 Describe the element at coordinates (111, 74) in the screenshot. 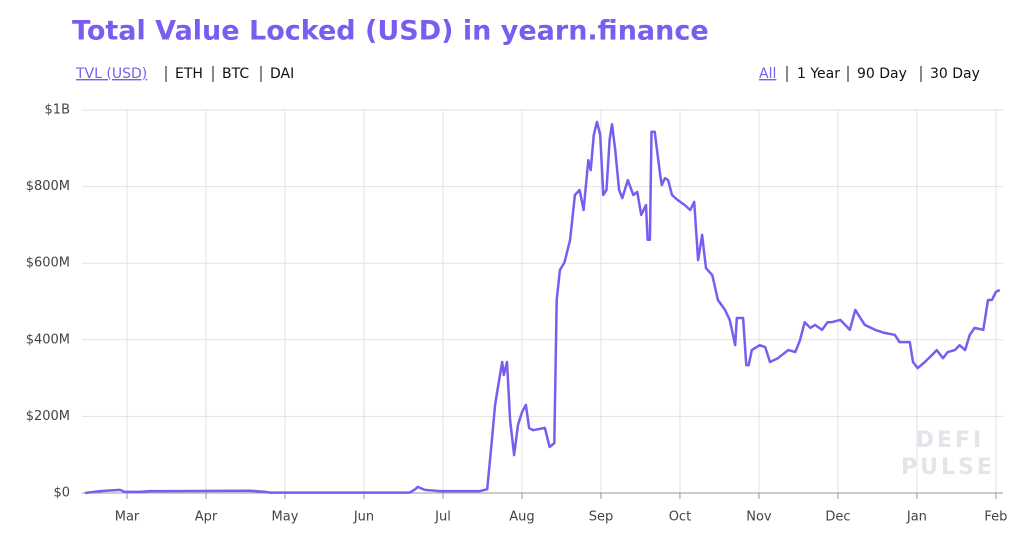

I see `tab: TVL (USD)` at that location.